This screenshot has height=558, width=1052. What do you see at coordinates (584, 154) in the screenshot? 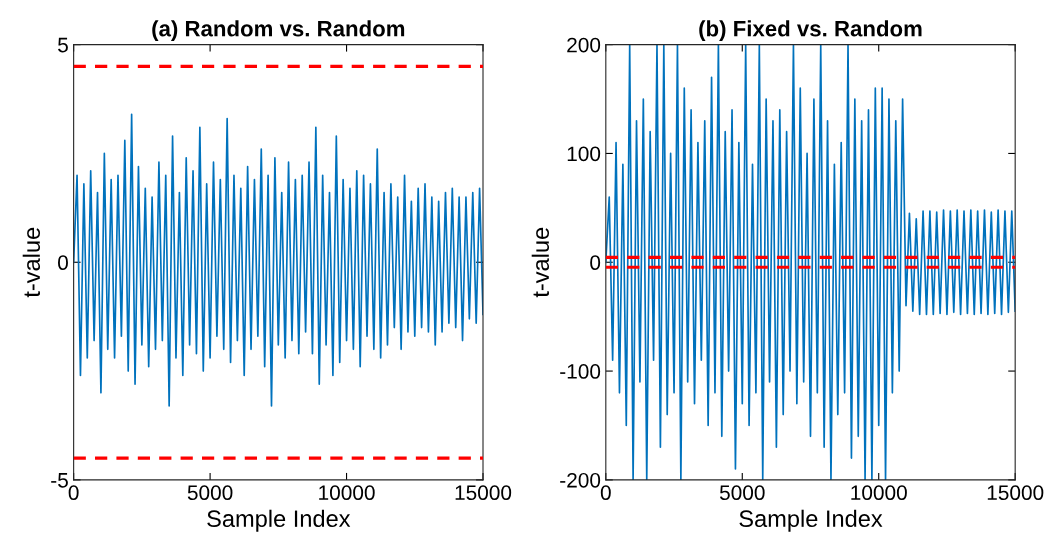
I see `y-tick-label: 100` at bounding box center [584, 154].